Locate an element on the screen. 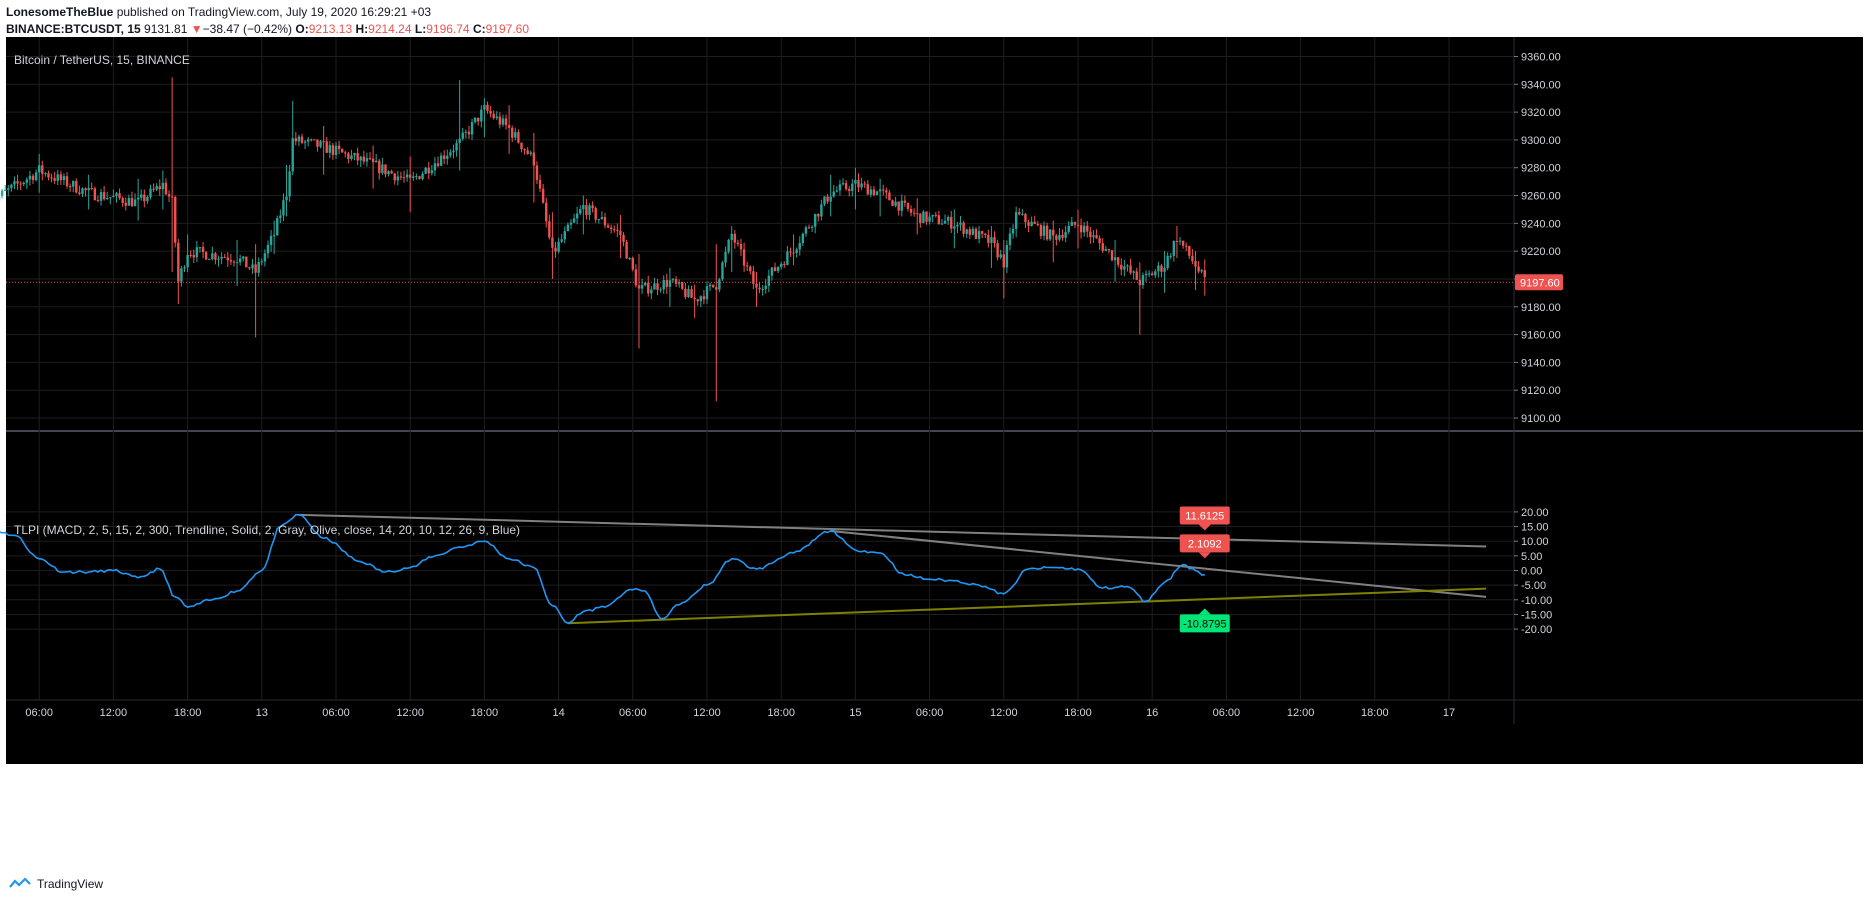  oscillator-line is located at coordinates (602, 569).